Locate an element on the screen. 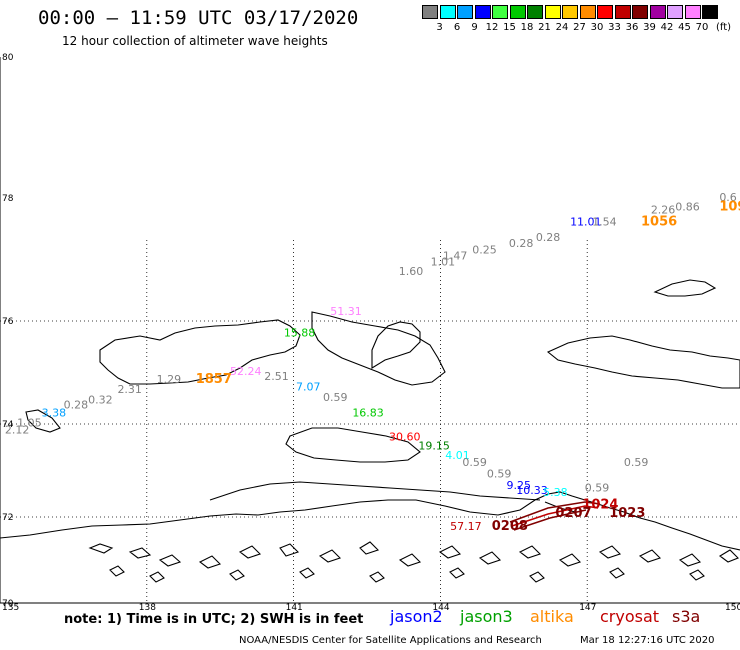 The height and width of the screenshot is (650, 740). wave-height-value: 5.38 is located at coordinates (555, 492).